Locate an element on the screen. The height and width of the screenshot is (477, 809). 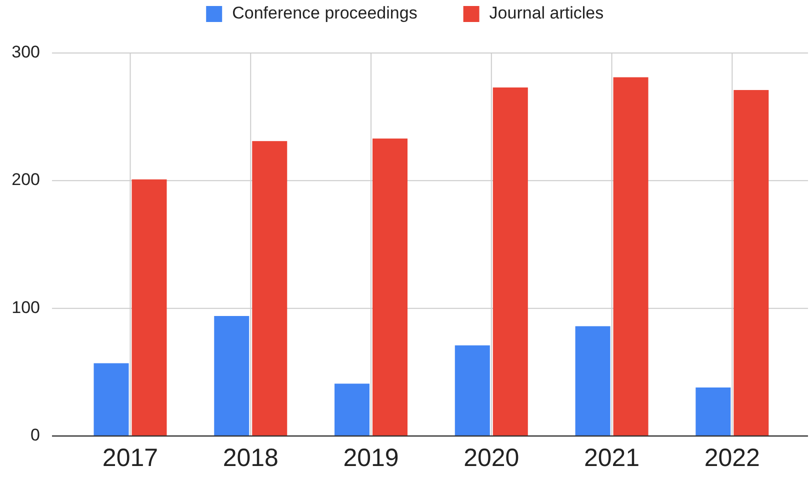
x-tick-label: 2022 is located at coordinates (732, 458).